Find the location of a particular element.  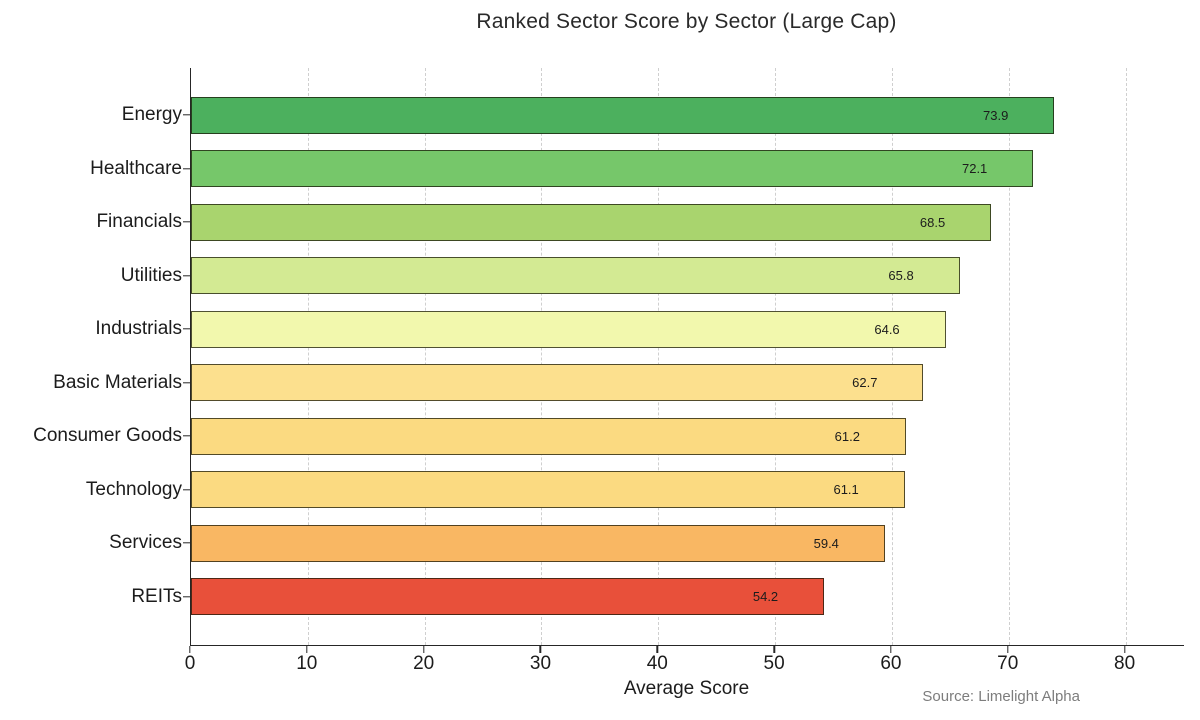

bar-value-label: 54.2 is located at coordinates (765, 596).